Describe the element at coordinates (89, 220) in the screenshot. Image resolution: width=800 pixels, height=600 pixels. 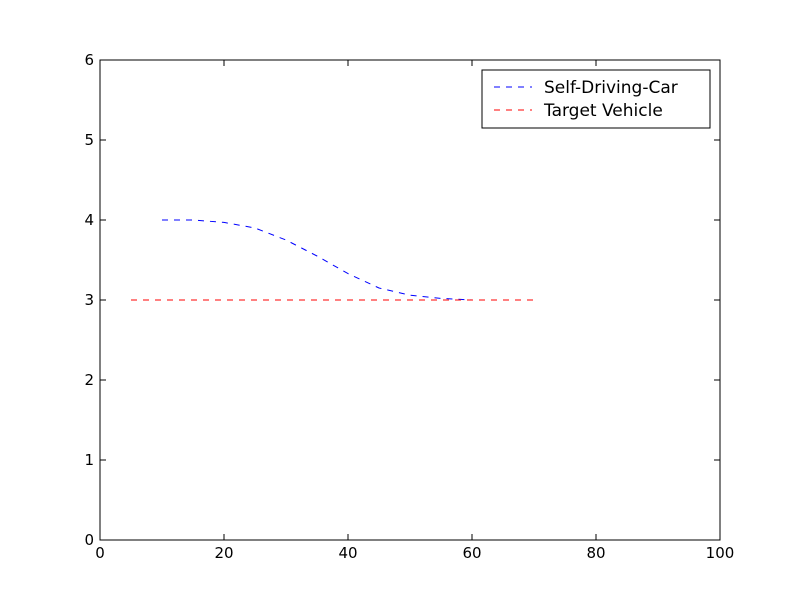
I see `y-tick-label: 4` at that location.